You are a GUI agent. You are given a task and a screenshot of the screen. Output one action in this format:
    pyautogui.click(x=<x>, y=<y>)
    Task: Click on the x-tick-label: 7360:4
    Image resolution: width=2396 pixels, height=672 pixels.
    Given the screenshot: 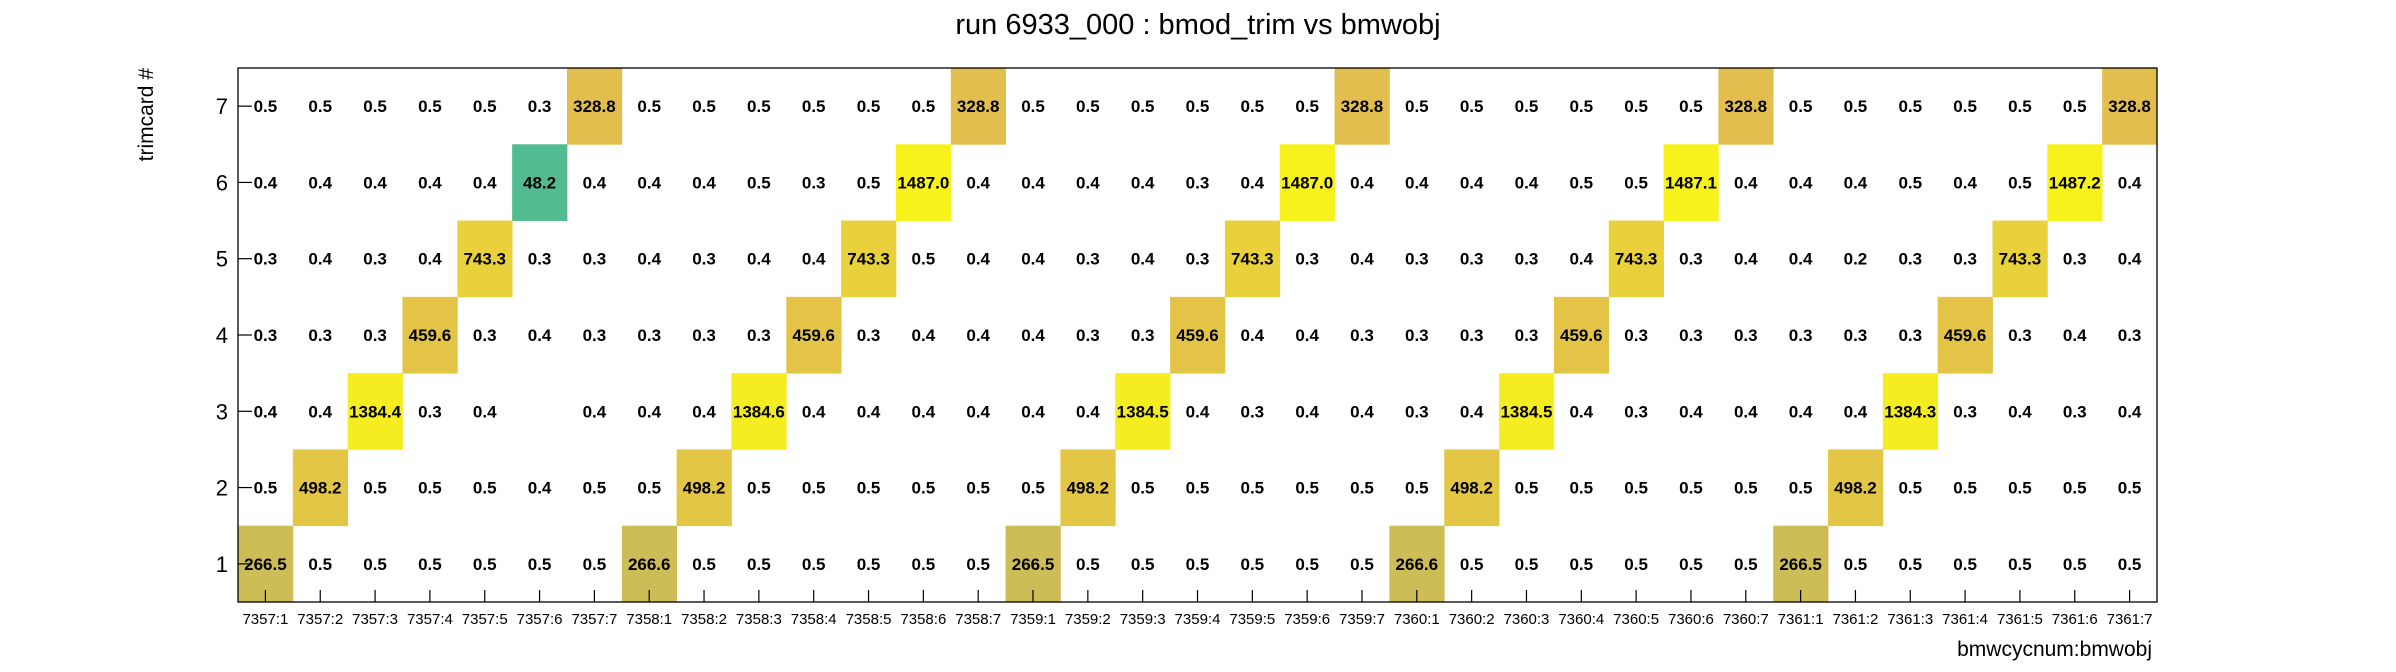 What is the action you would take?
    pyautogui.click(x=1581, y=619)
    